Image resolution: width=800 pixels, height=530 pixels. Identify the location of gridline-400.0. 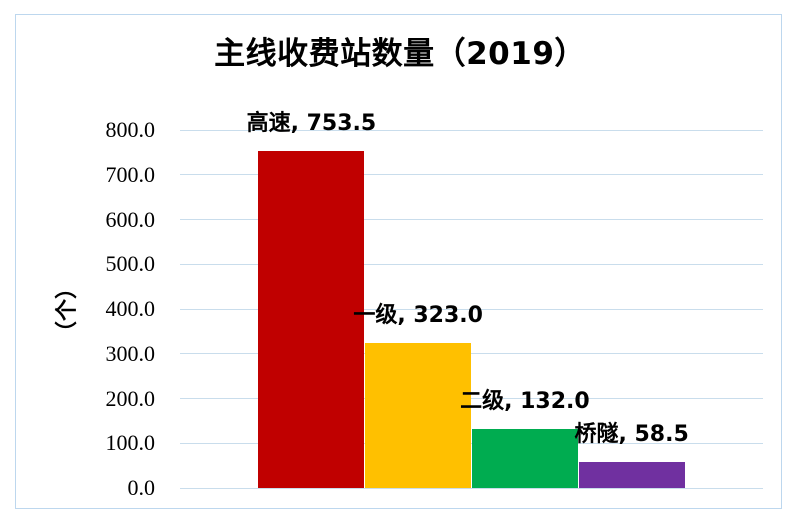
(471, 309).